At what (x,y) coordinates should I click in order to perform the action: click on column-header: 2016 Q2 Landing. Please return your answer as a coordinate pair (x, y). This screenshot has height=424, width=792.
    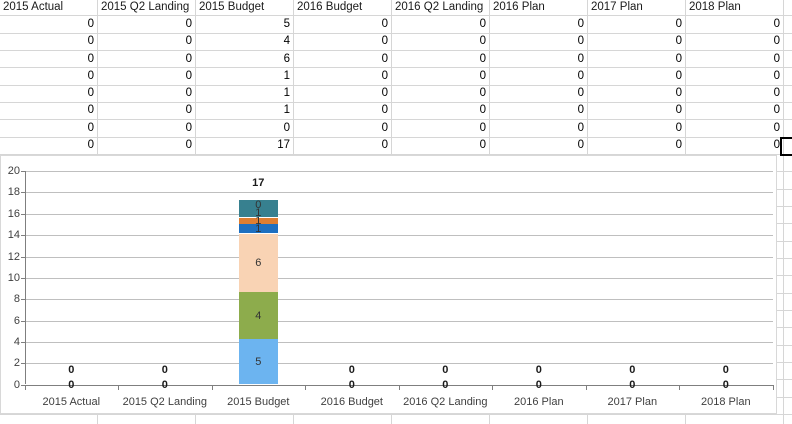
    Looking at the image, I should click on (439, 7).